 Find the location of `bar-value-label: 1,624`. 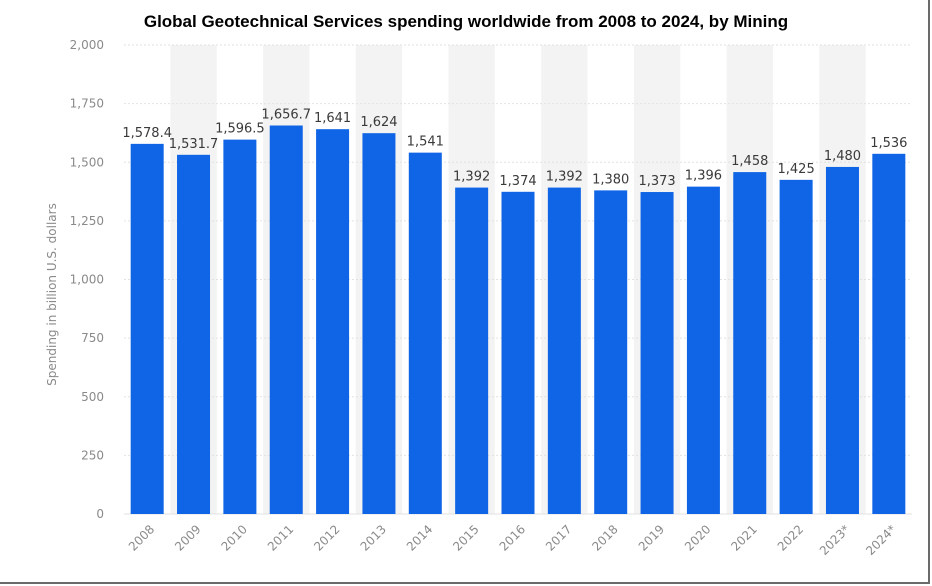

bar-value-label: 1,624 is located at coordinates (378, 122).